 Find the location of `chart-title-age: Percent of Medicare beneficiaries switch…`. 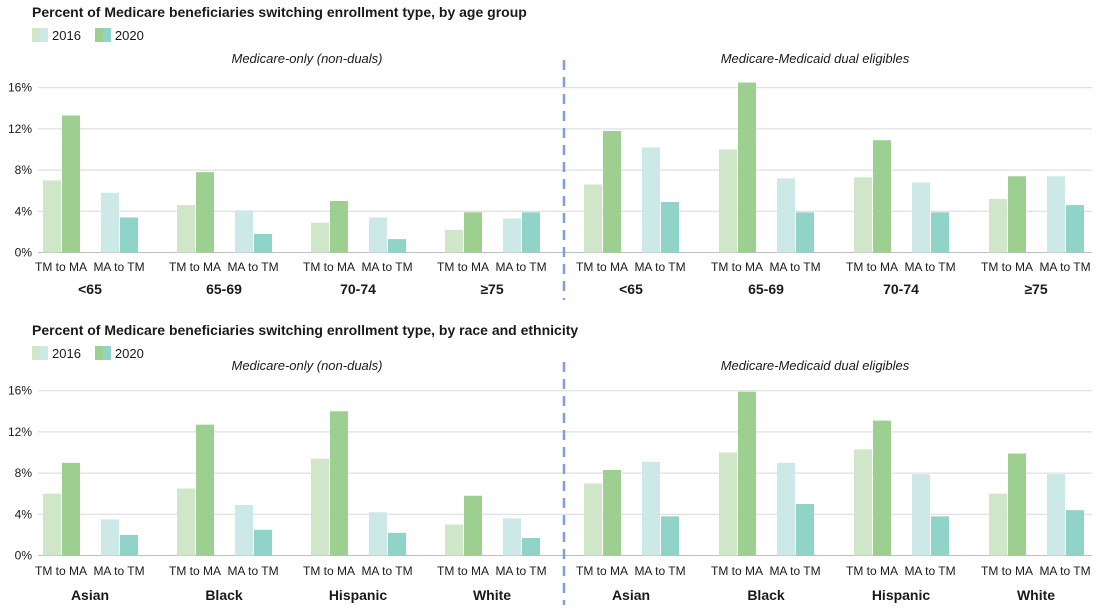

chart-title-age: Percent of Medicare beneficiaries switch… is located at coordinates (279, 12).